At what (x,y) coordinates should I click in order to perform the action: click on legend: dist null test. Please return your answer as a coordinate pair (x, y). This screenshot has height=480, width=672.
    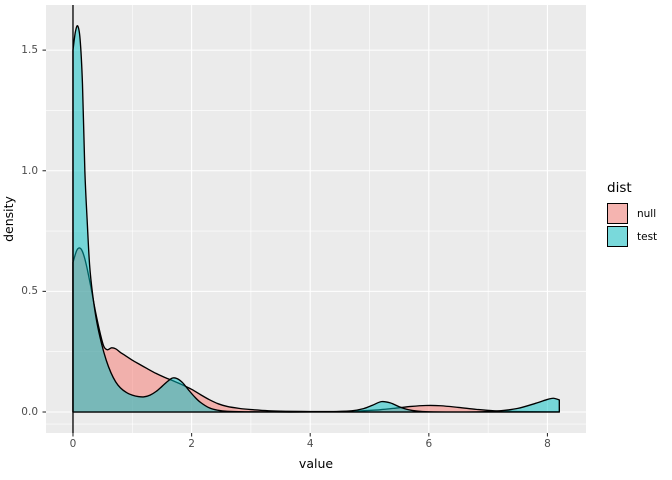
    Looking at the image, I should click on (632, 214).